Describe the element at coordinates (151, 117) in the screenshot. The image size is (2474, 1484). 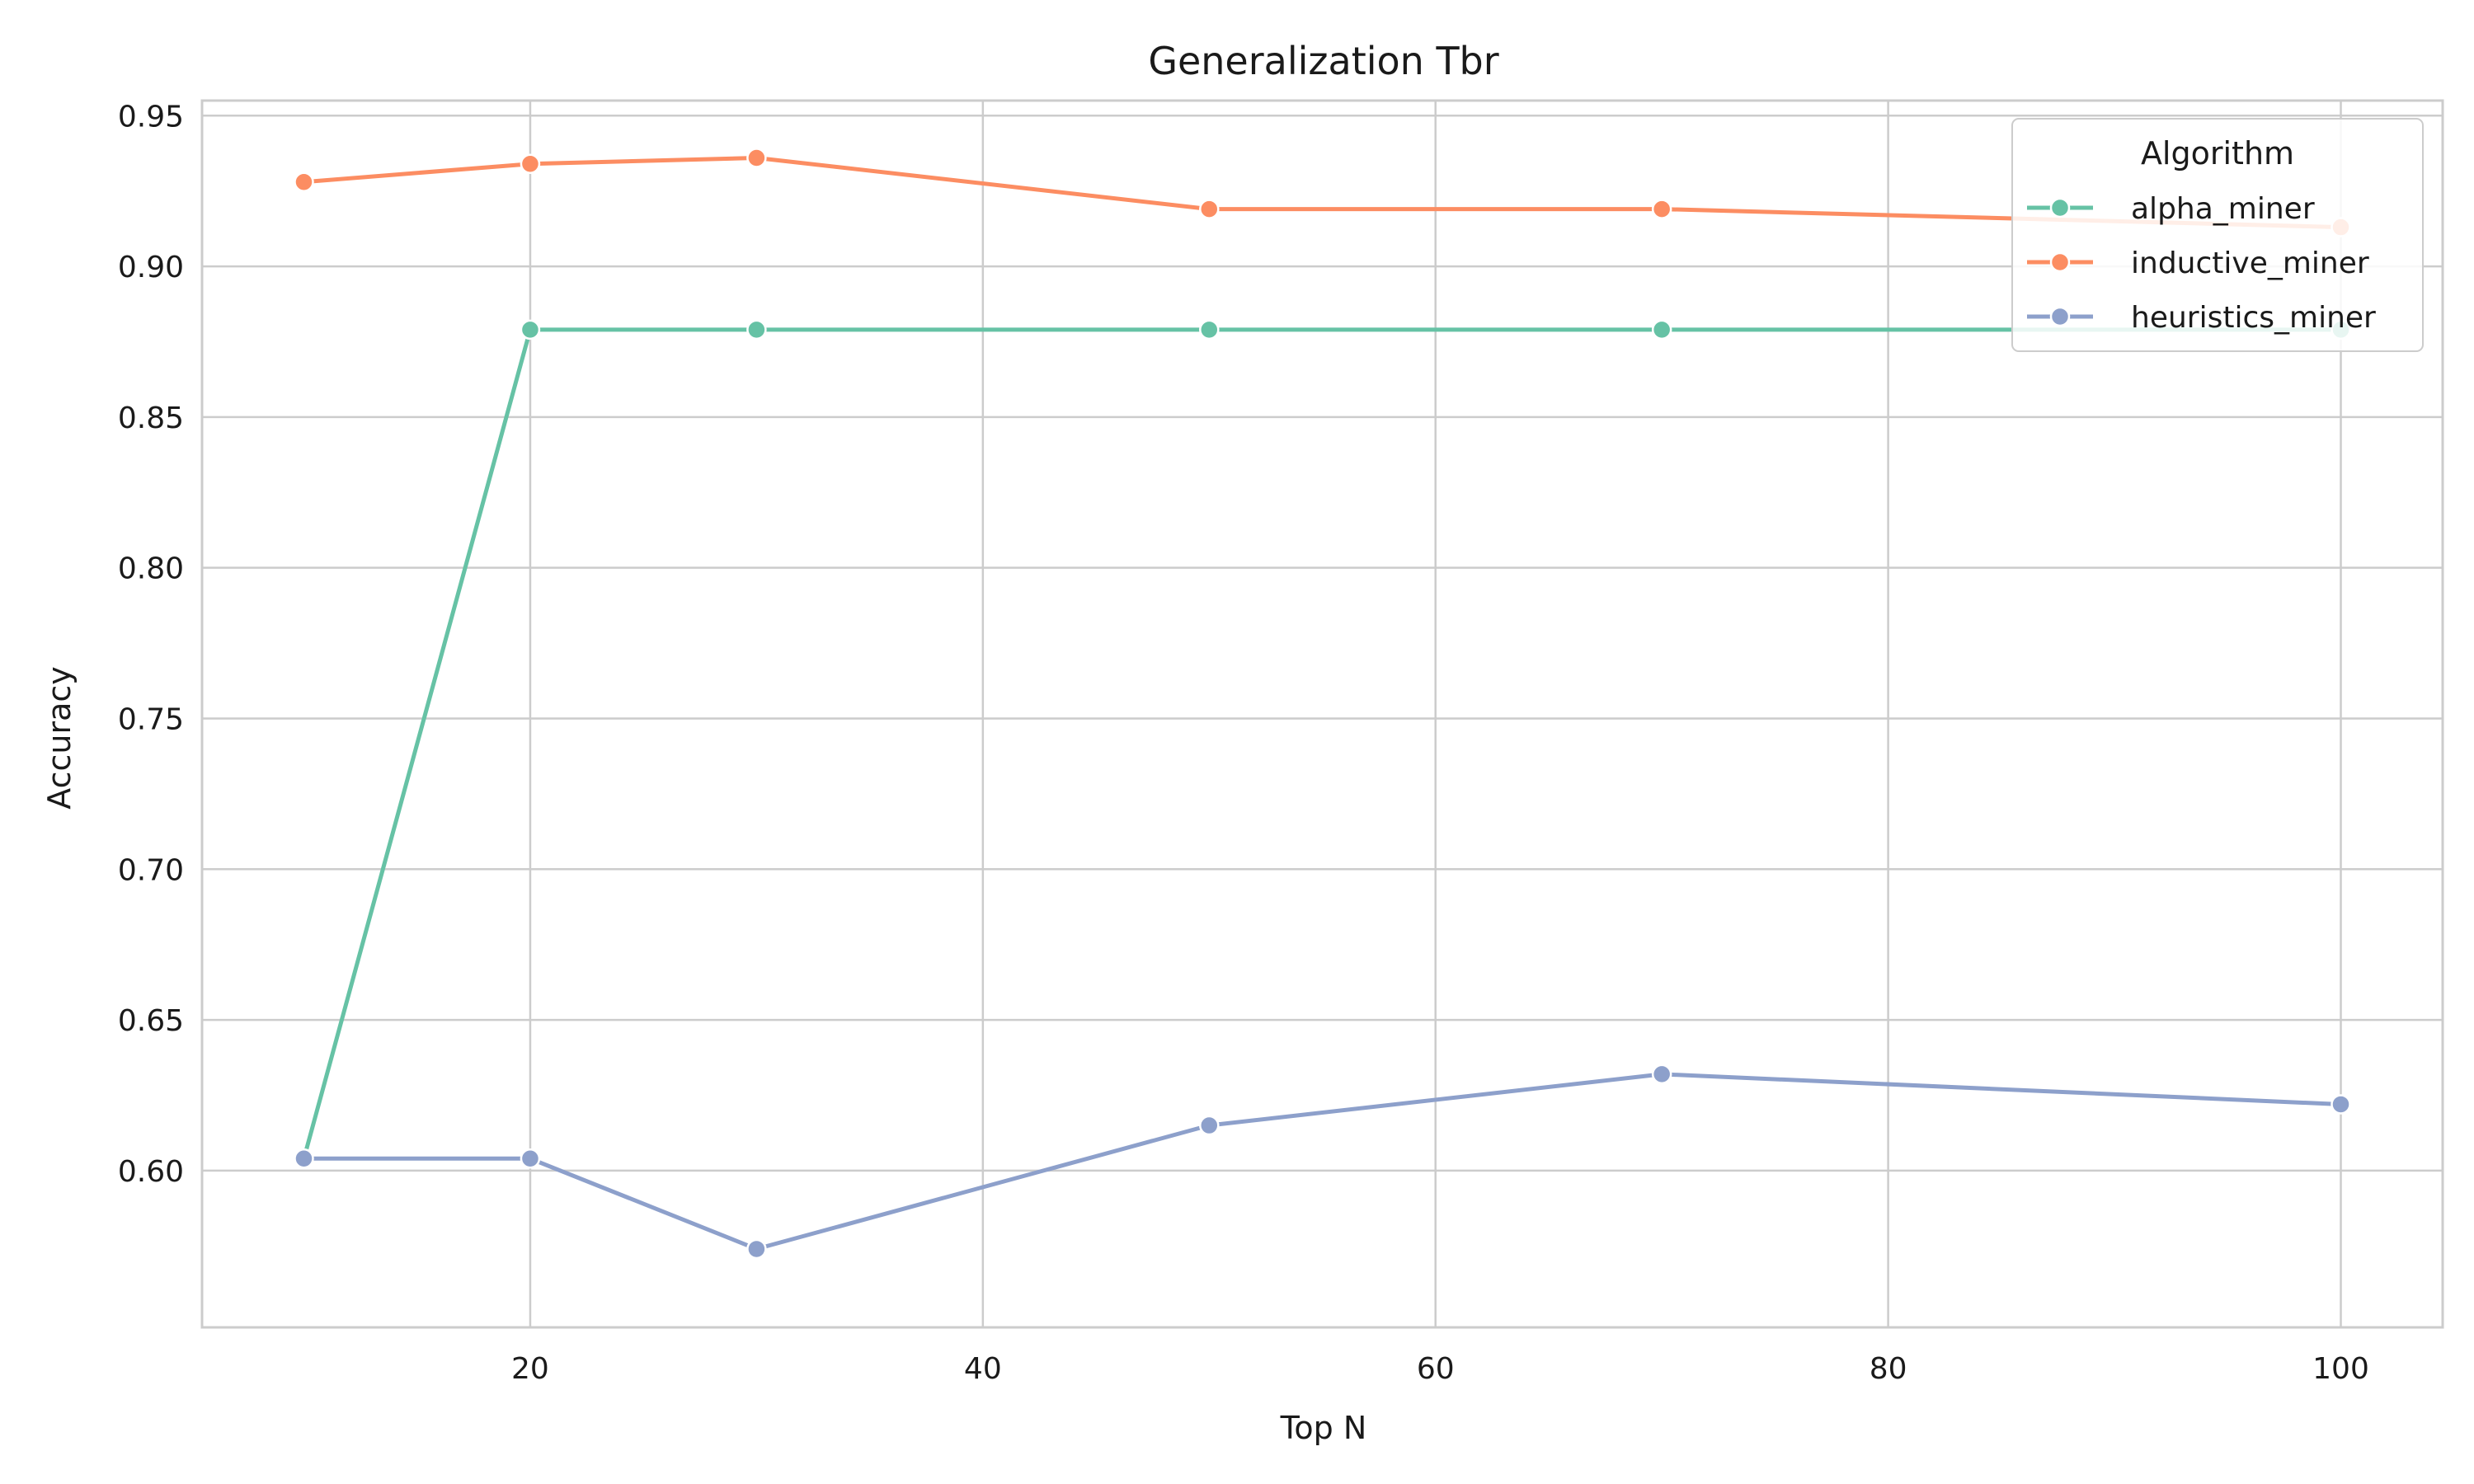
I see `y-tick-label: 0.95` at that location.